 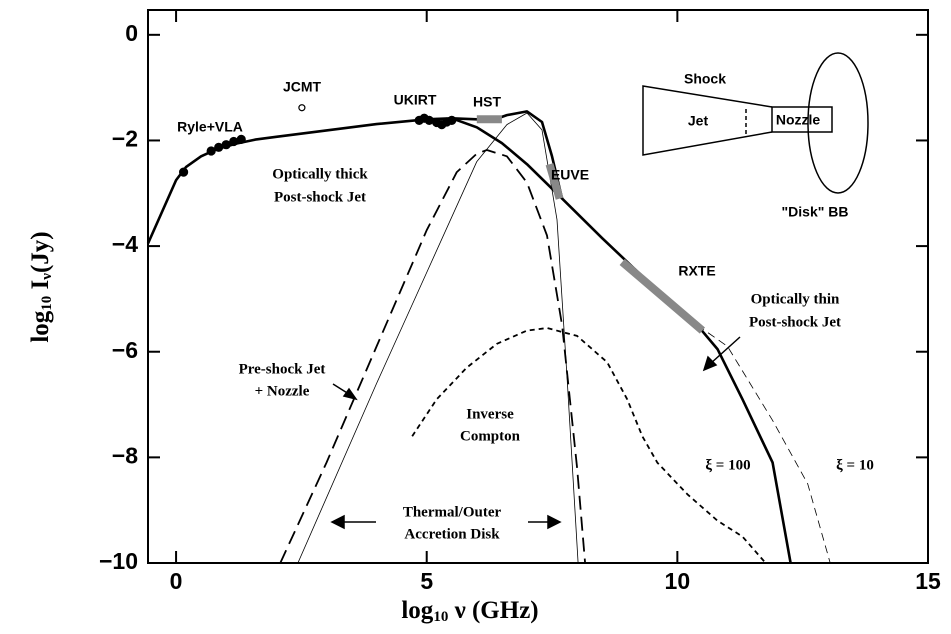 What do you see at coordinates (282, 391) in the screenshot?
I see `annotation: + Nozzle` at bounding box center [282, 391].